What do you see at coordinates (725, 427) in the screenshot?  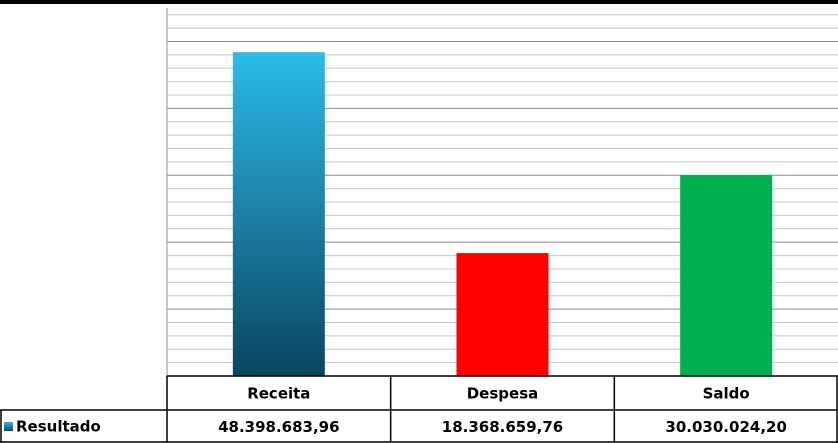 I see `value-label: 30.030.024,20` at bounding box center [725, 427].